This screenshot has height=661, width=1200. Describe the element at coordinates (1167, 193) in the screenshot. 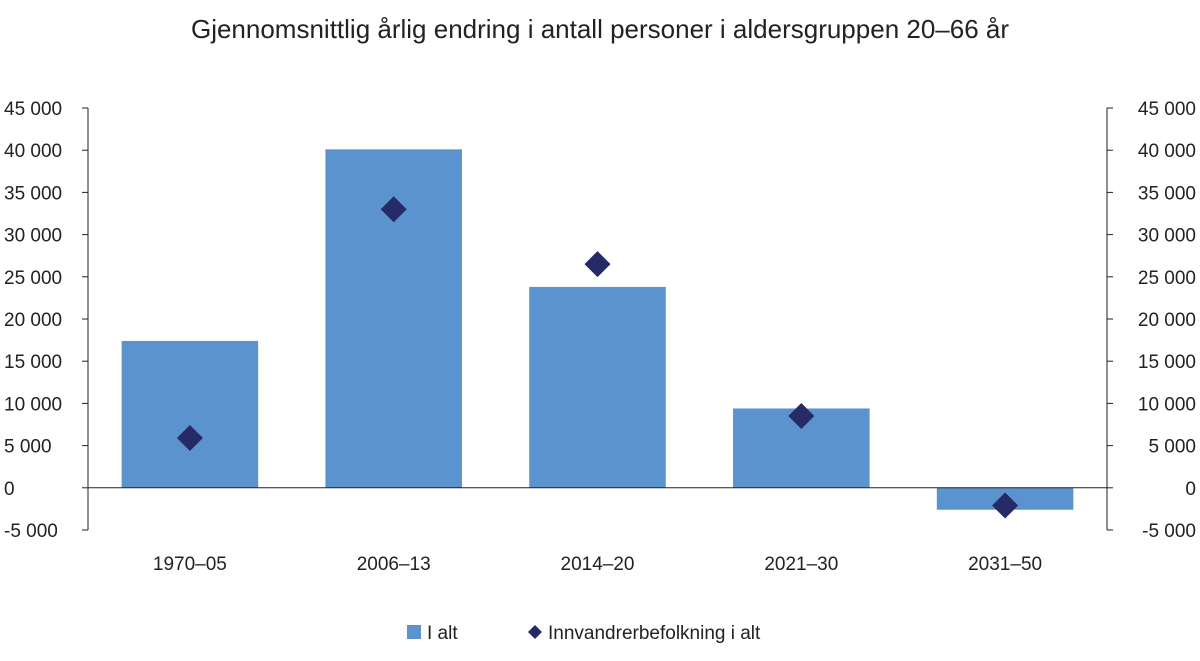

I see `y-tick-label-right: 35 000` at that location.